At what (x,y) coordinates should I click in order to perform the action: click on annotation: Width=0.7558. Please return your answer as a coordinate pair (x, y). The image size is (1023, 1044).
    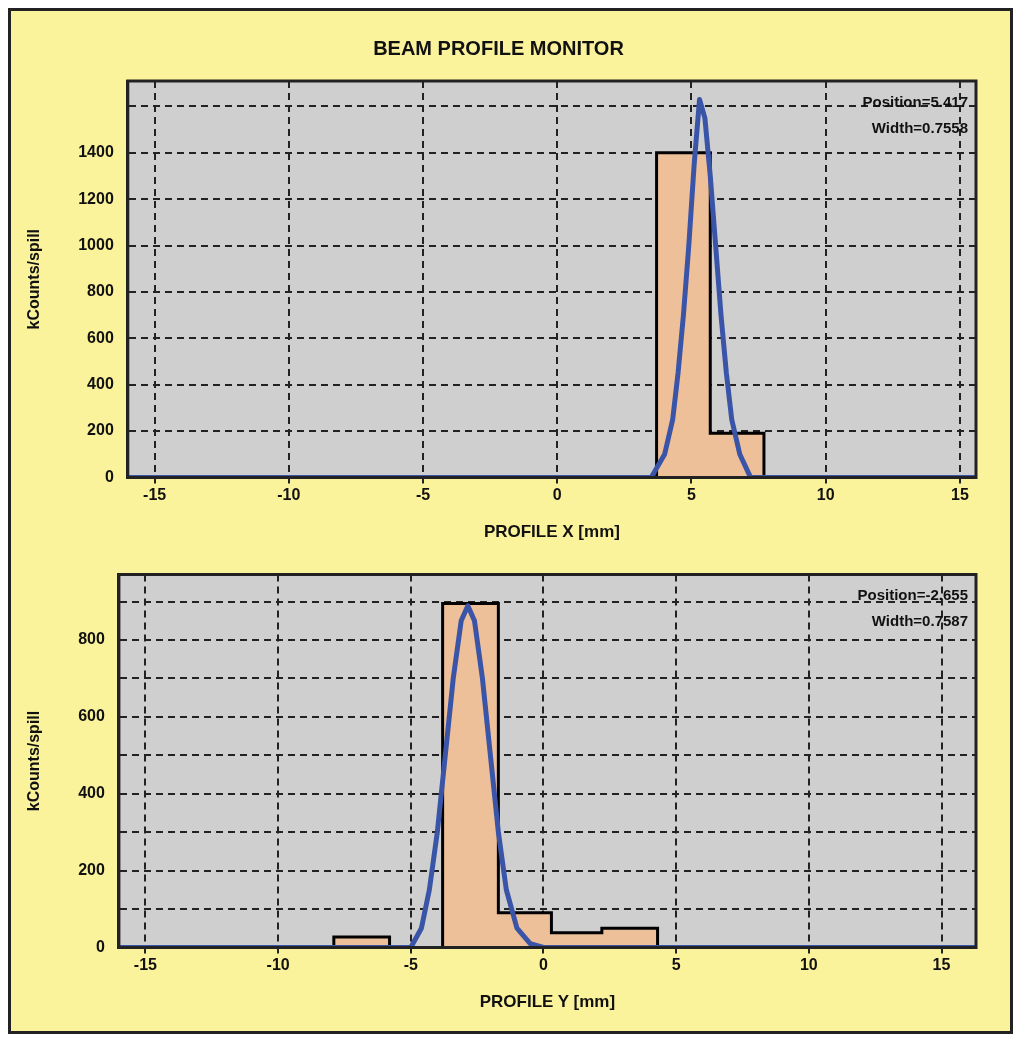
    Looking at the image, I should click on (919, 127).